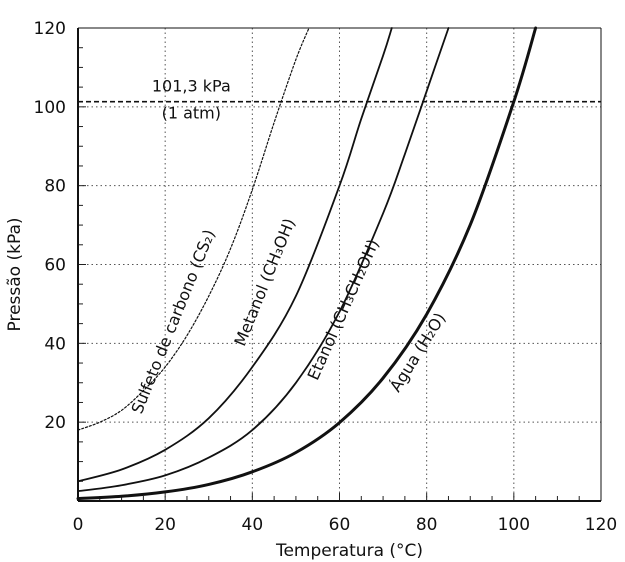 The height and width of the screenshot is (562, 625). What do you see at coordinates (601, 525) in the screenshot?
I see `x-tick-label: 120` at bounding box center [601, 525].